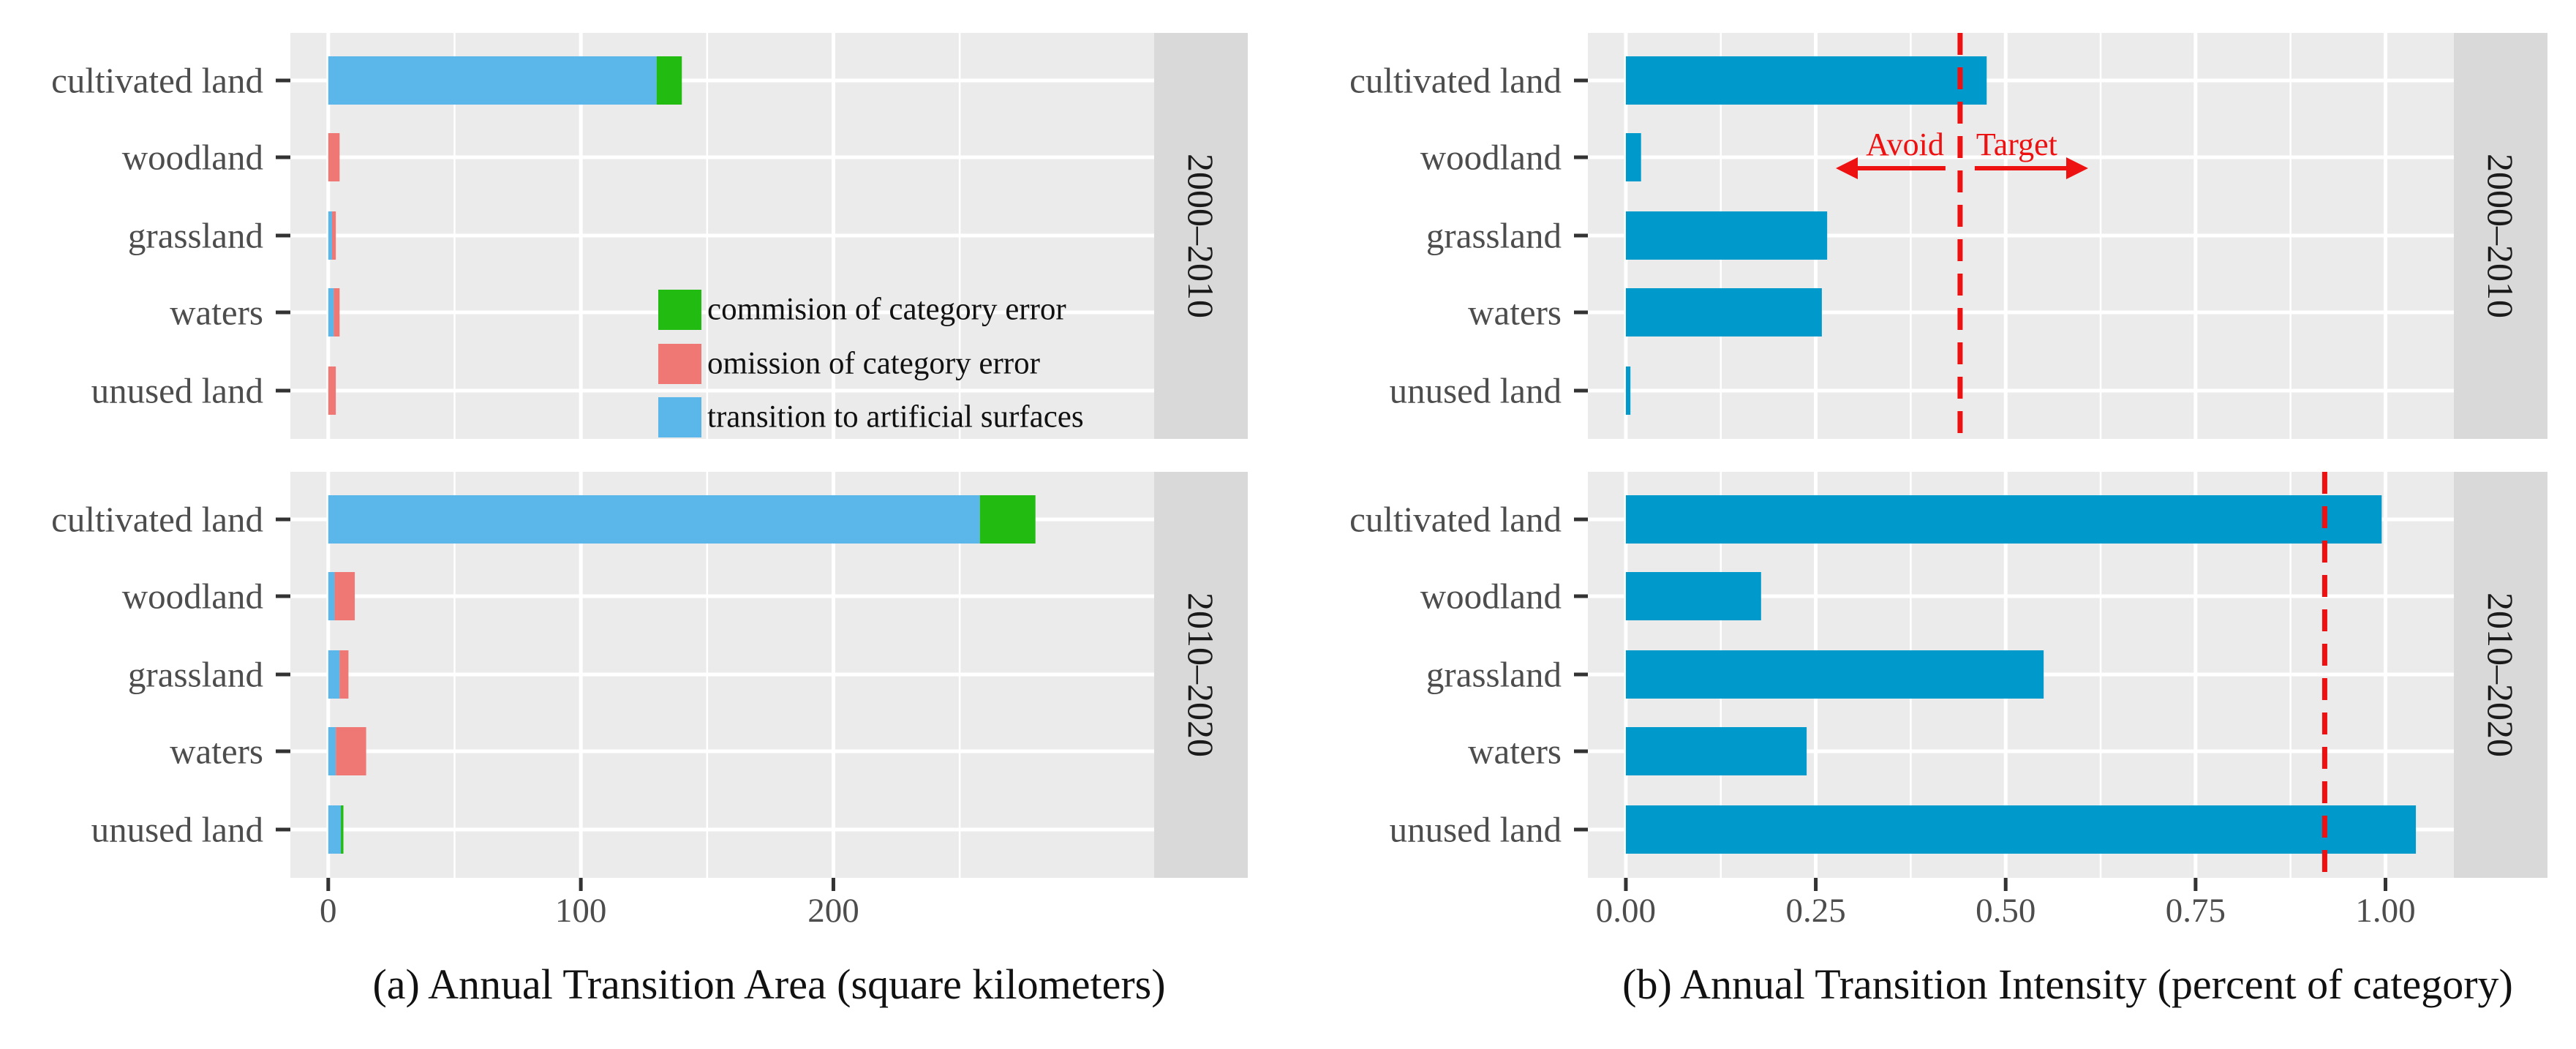  What do you see at coordinates (895, 417) in the screenshot?
I see `legend-label-transition: transition to artificial surfaces` at bounding box center [895, 417].